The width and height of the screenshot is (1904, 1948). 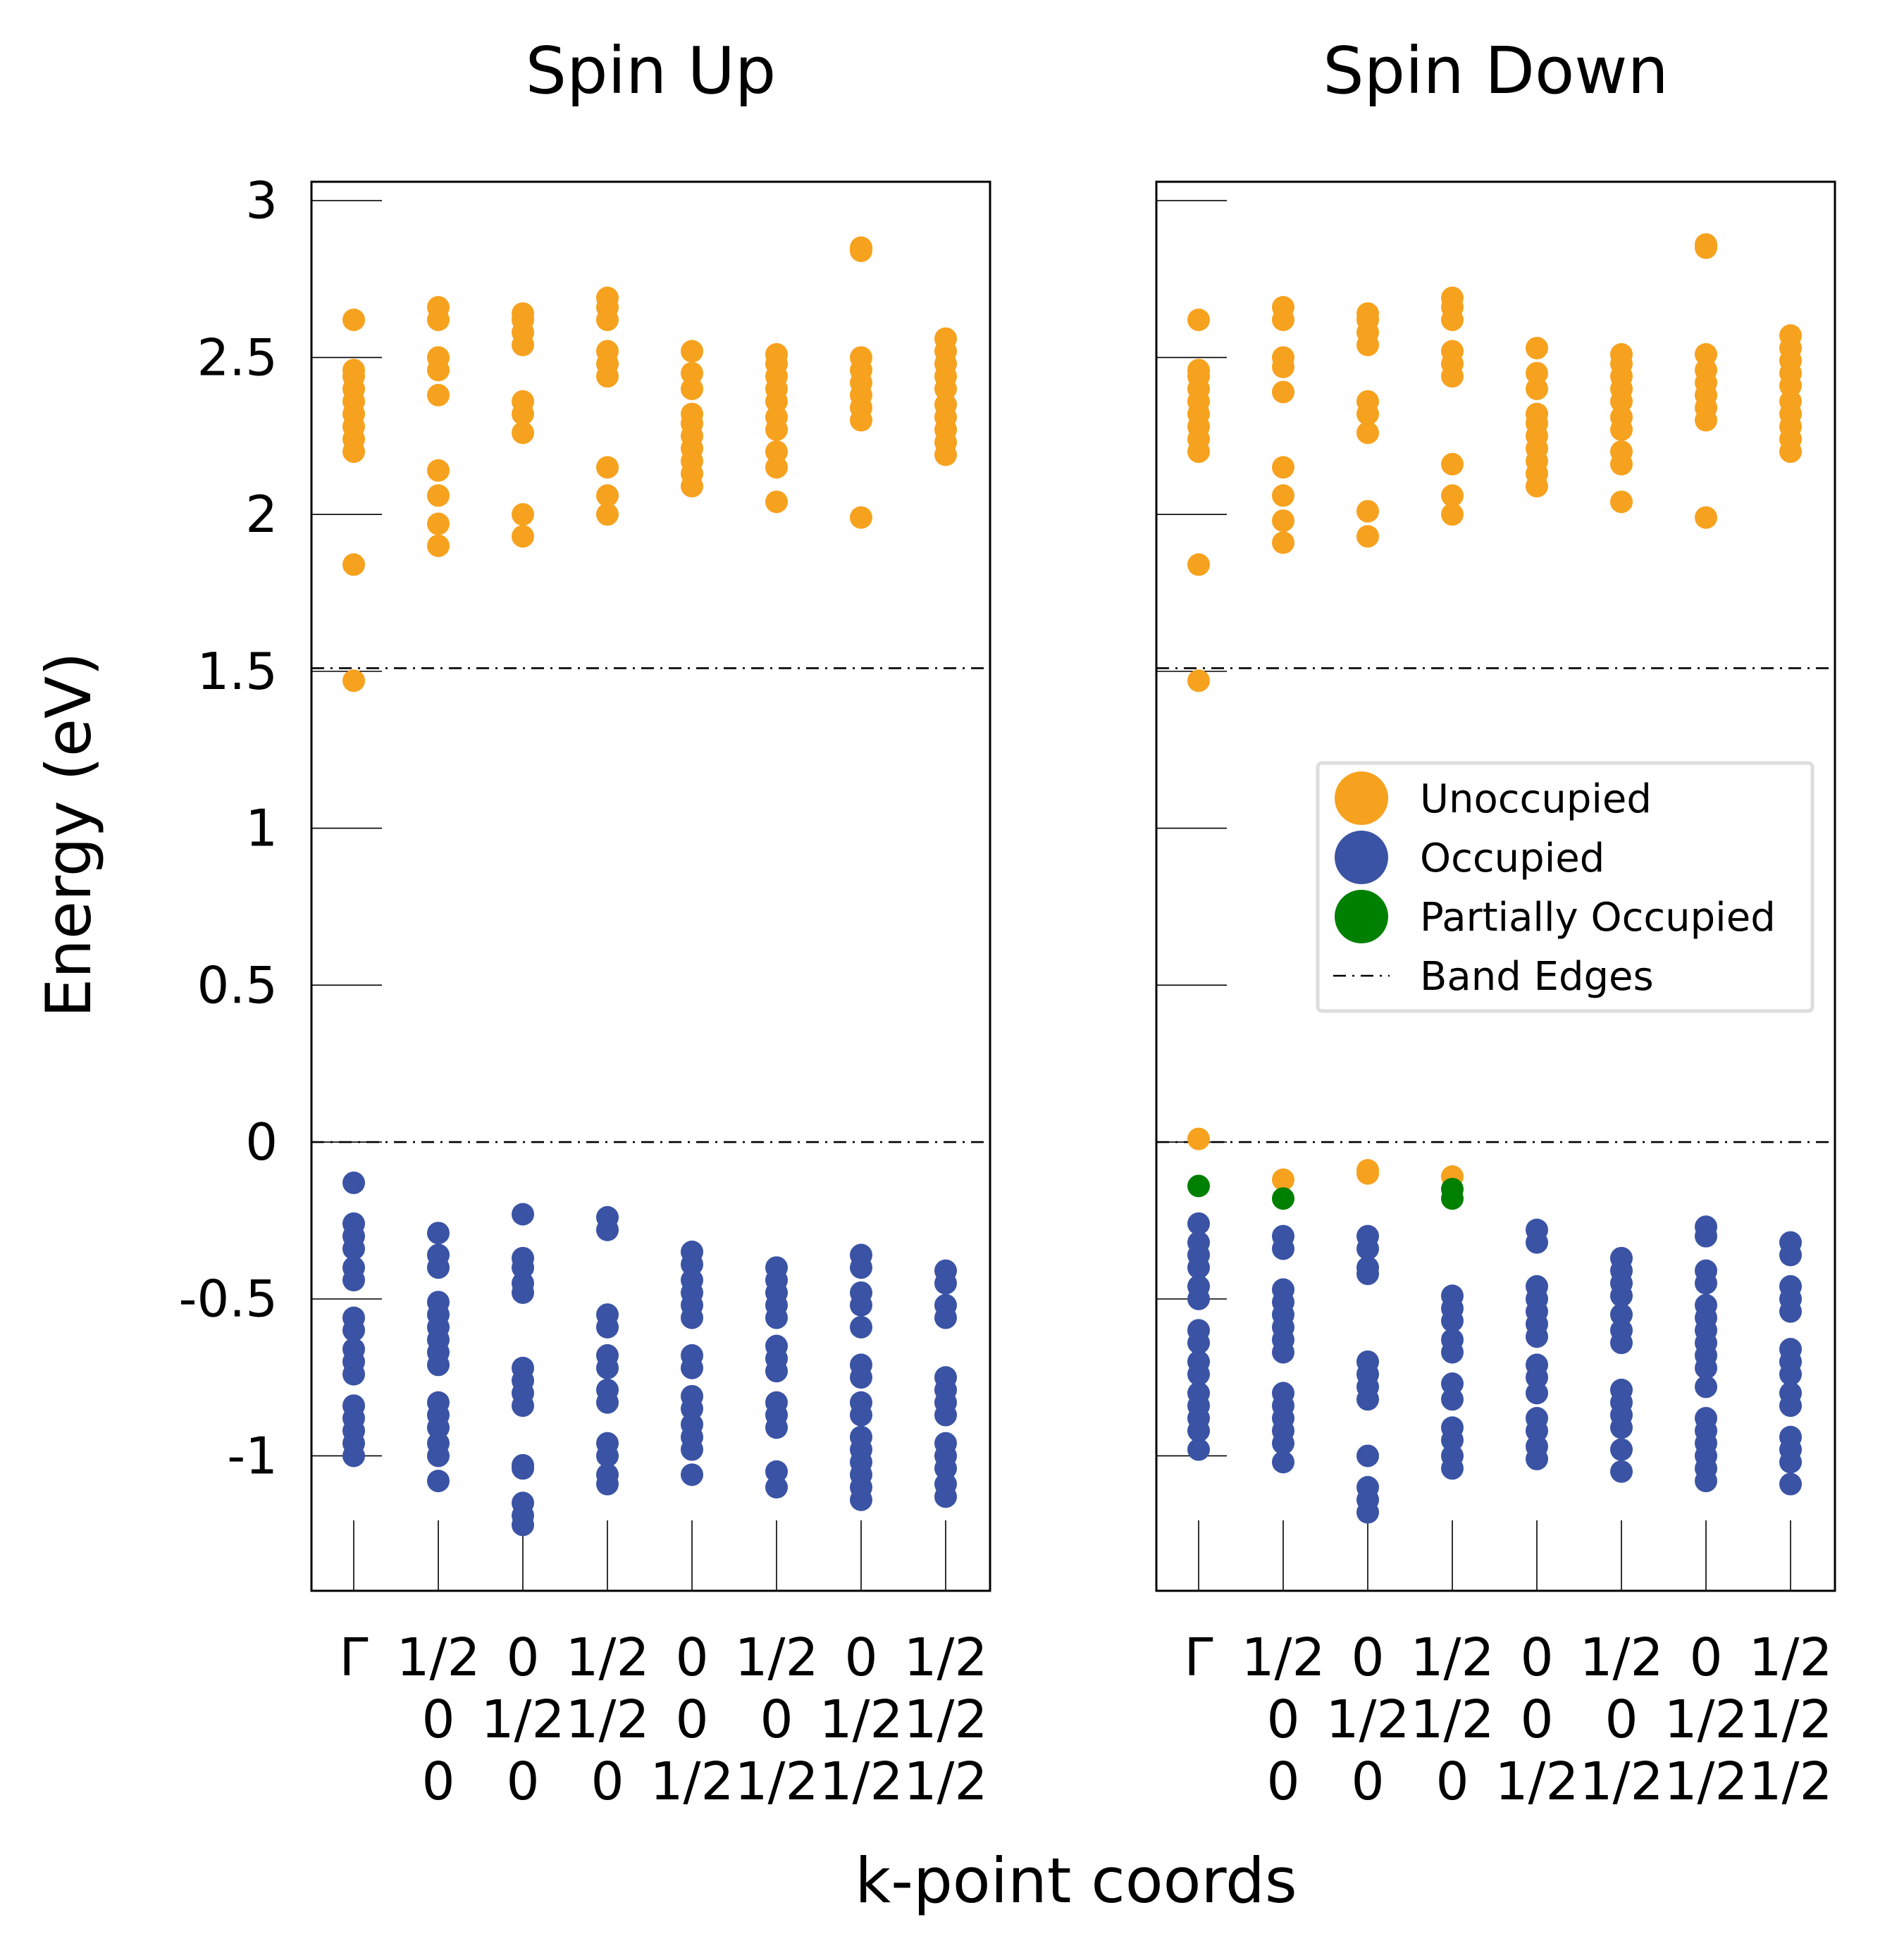 What do you see at coordinates (353, 1657) in the screenshot?
I see `kpoint-label: Γ` at bounding box center [353, 1657].